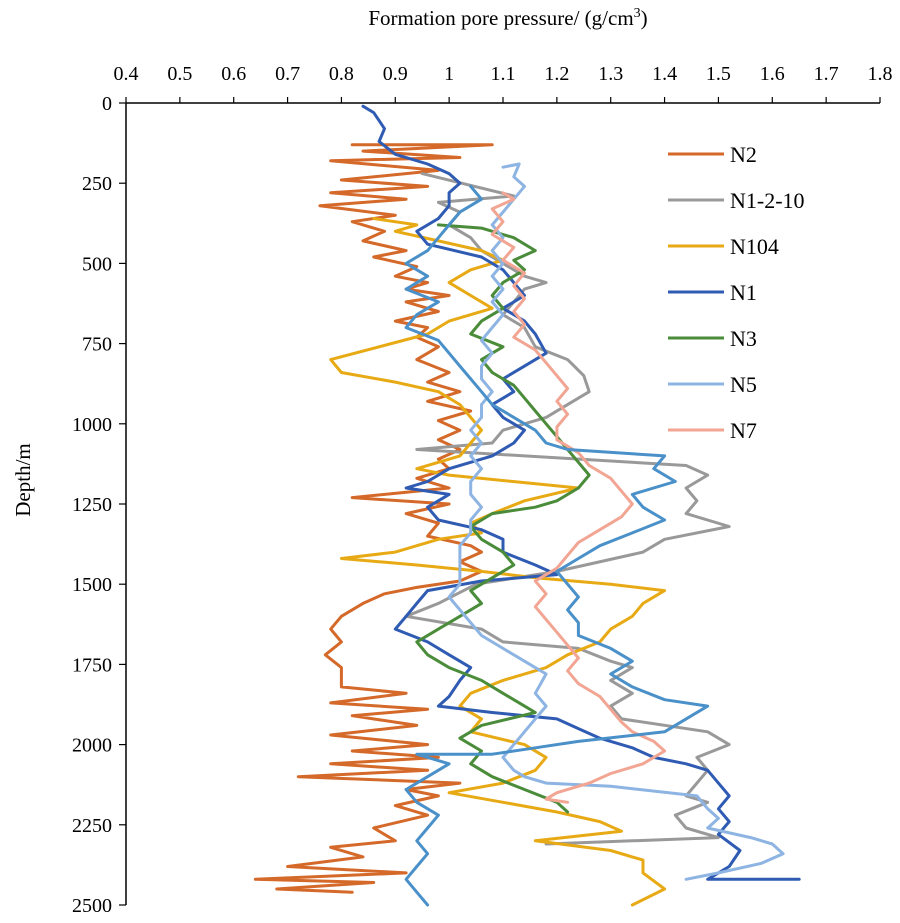  I want to click on legend: N2 N1-2-10 N104 N1 N3 N5 N7, so click(736, 292).